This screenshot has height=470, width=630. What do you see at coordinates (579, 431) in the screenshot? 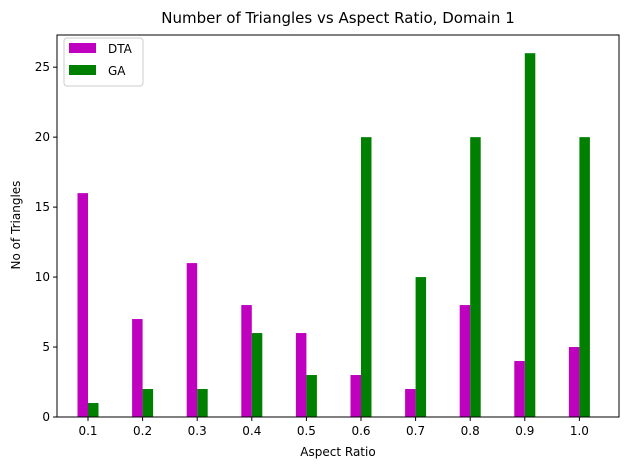
I see `x-tick-label: 1.0` at bounding box center [579, 431].